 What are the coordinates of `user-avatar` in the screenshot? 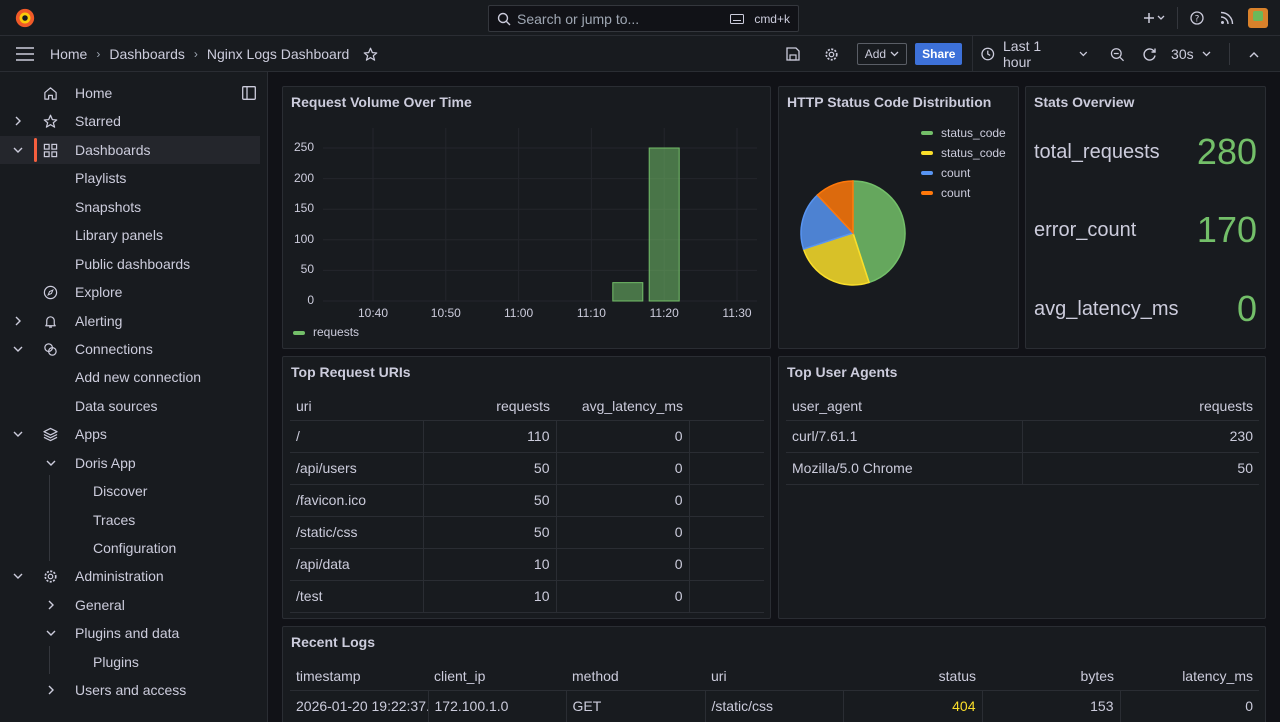 It's located at (1258, 18).